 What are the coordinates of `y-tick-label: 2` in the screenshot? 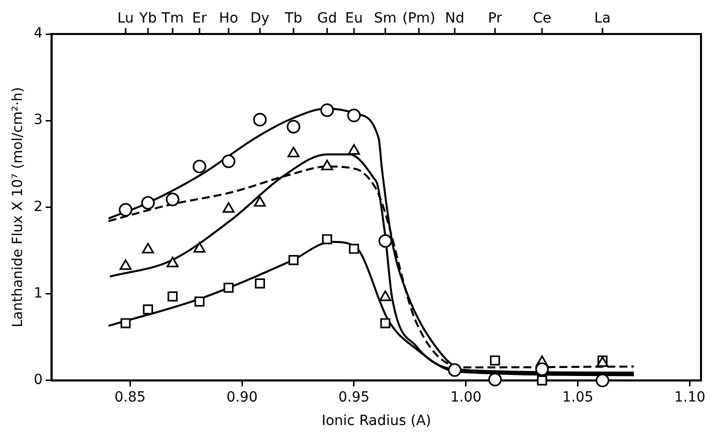 It's located at (38, 206).